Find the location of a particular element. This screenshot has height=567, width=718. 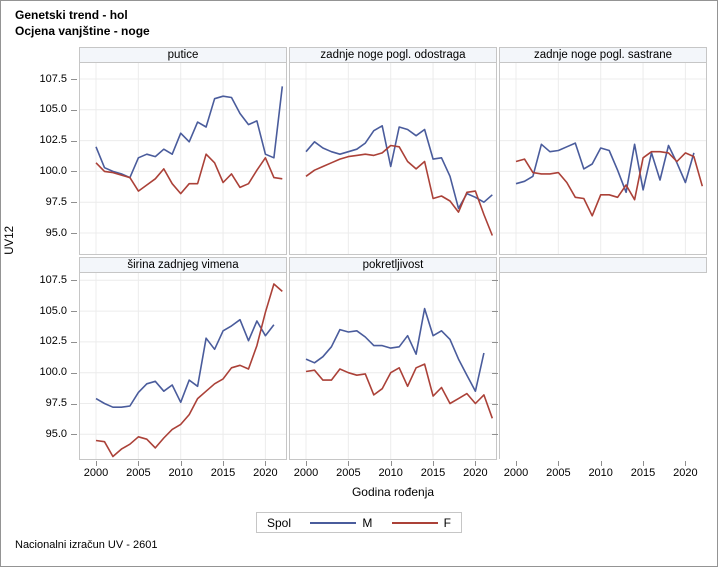

empty-cell-header is located at coordinates (603, 265).